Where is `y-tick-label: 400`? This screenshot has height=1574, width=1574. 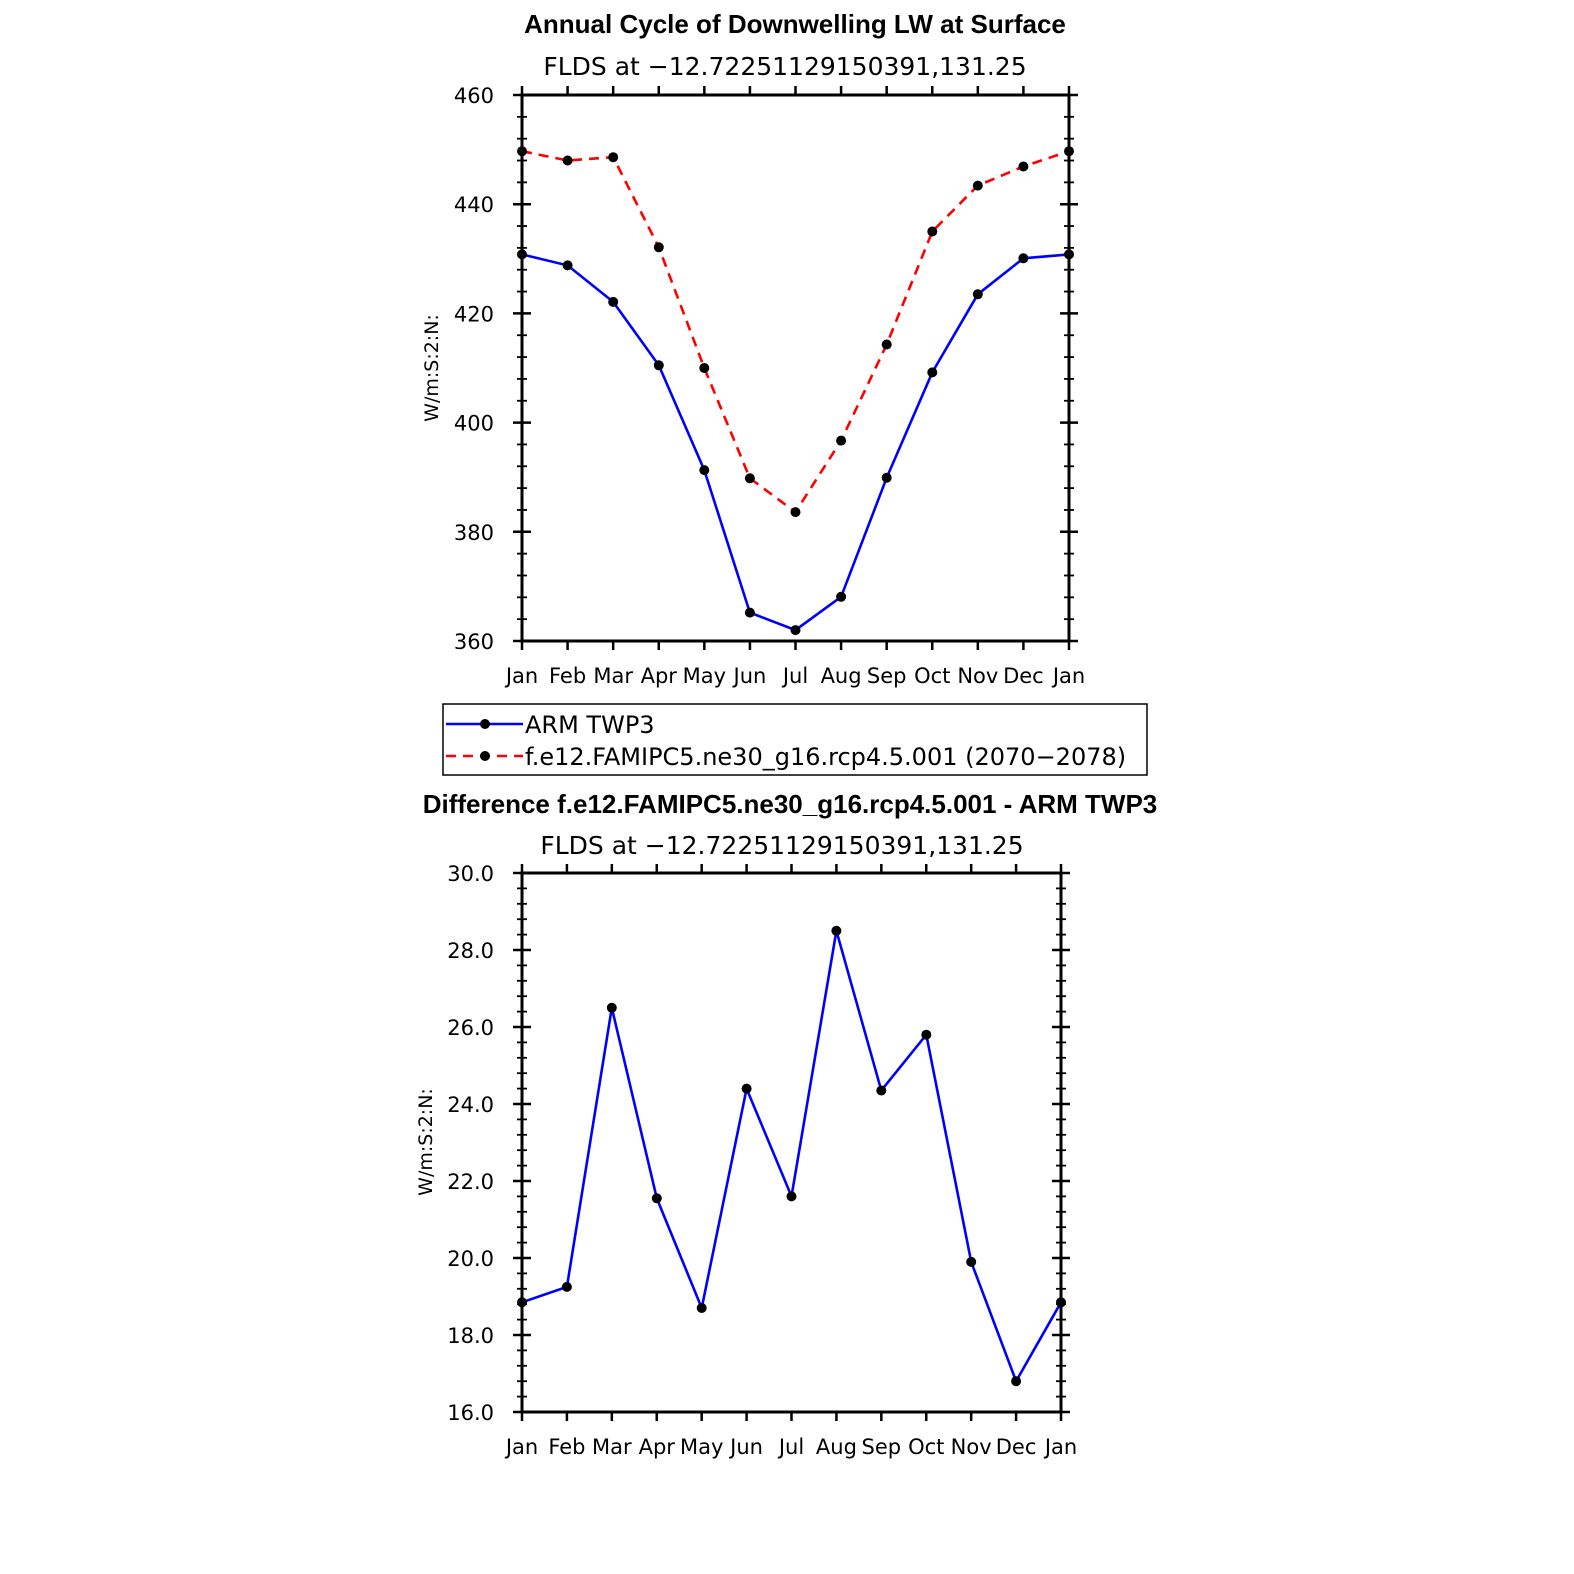
y-tick-label: 400 is located at coordinates (474, 424).